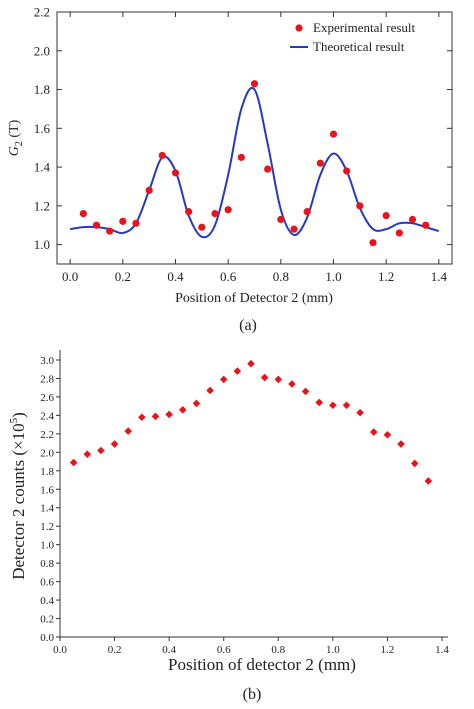 The height and width of the screenshot is (709, 474). What do you see at coordinates (359, 46) in the screenshot?
I see `legend-theoretical-label: Theoretical result` at bounding box center [359, 46].